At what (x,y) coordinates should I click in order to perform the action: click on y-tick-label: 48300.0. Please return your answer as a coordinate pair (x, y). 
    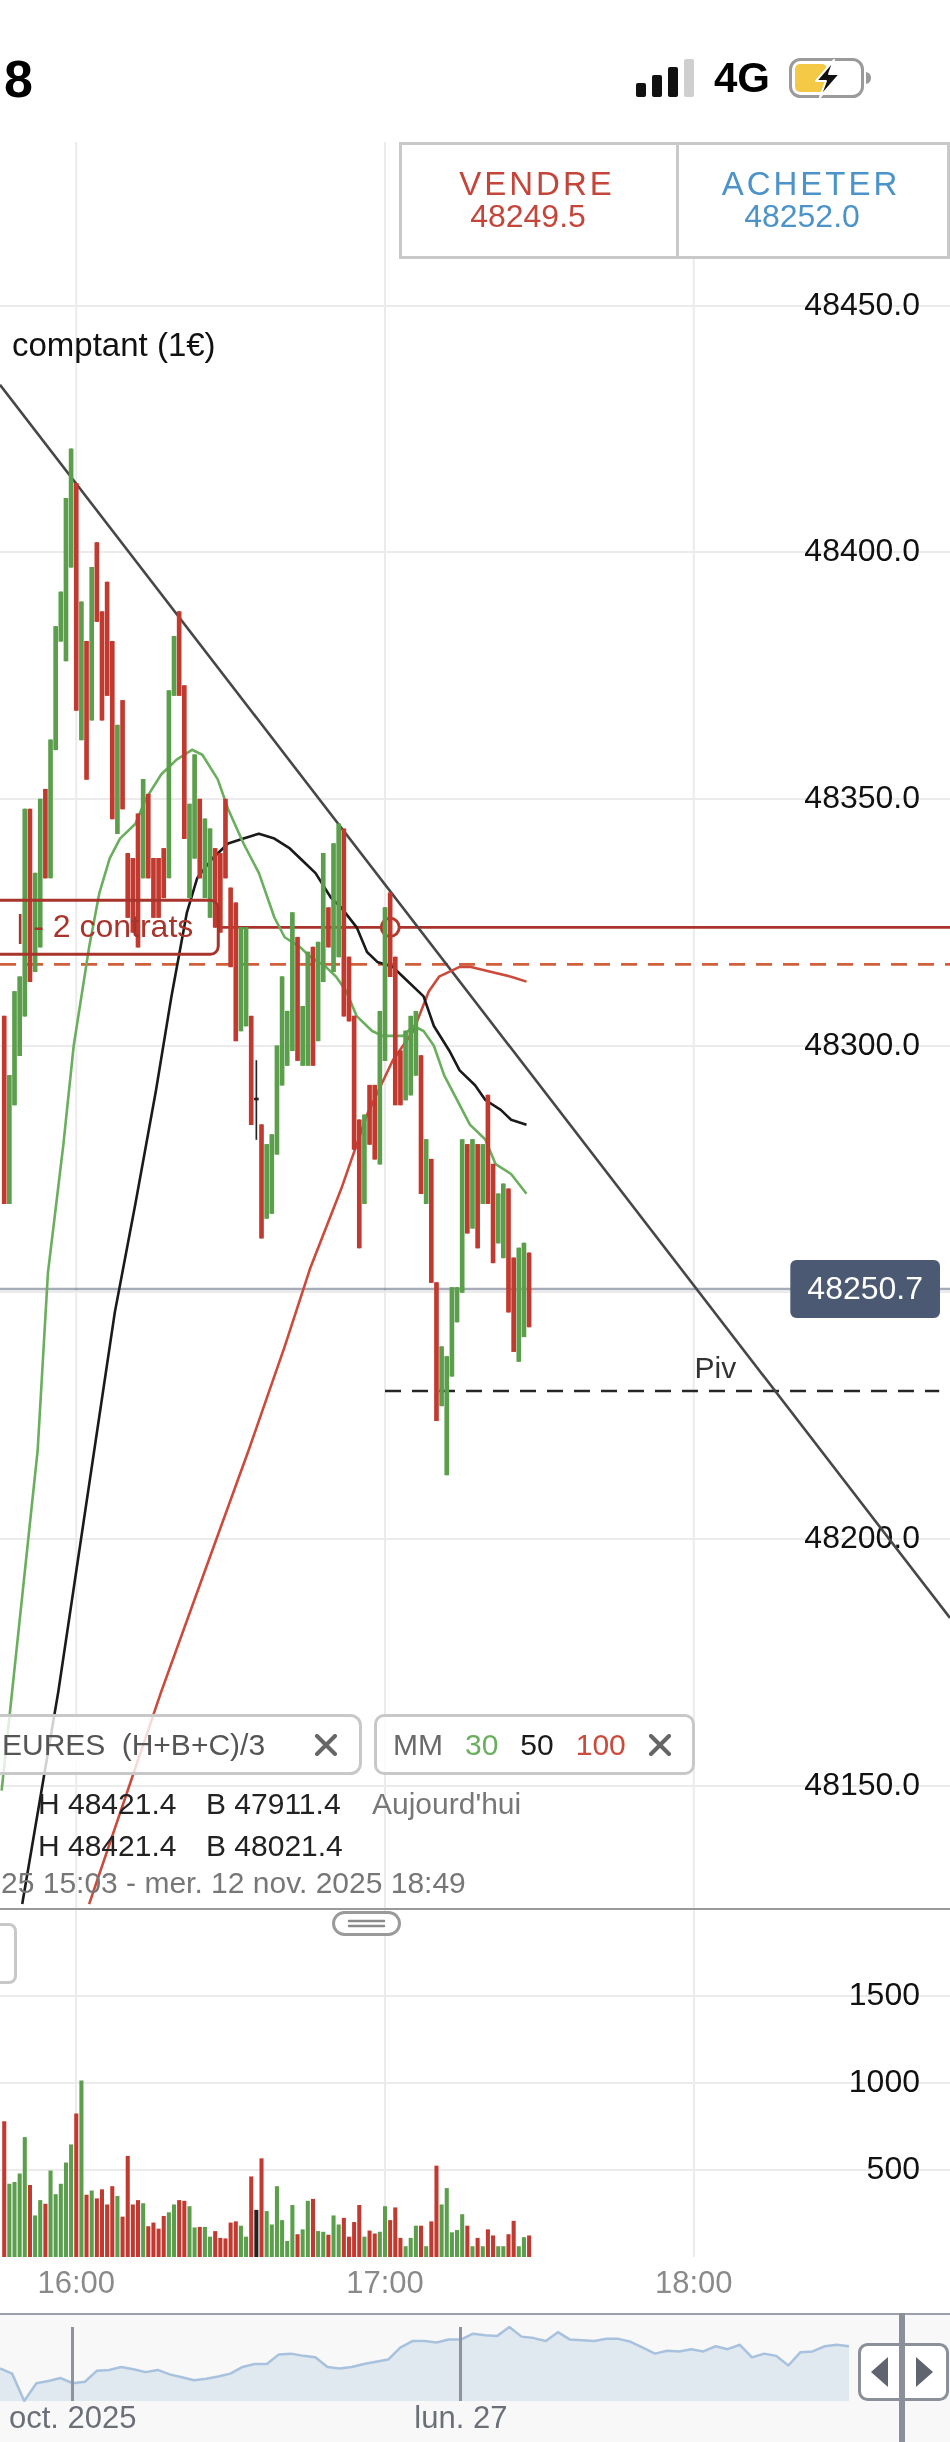
    Looking at the image, I should click on (862, 1043).